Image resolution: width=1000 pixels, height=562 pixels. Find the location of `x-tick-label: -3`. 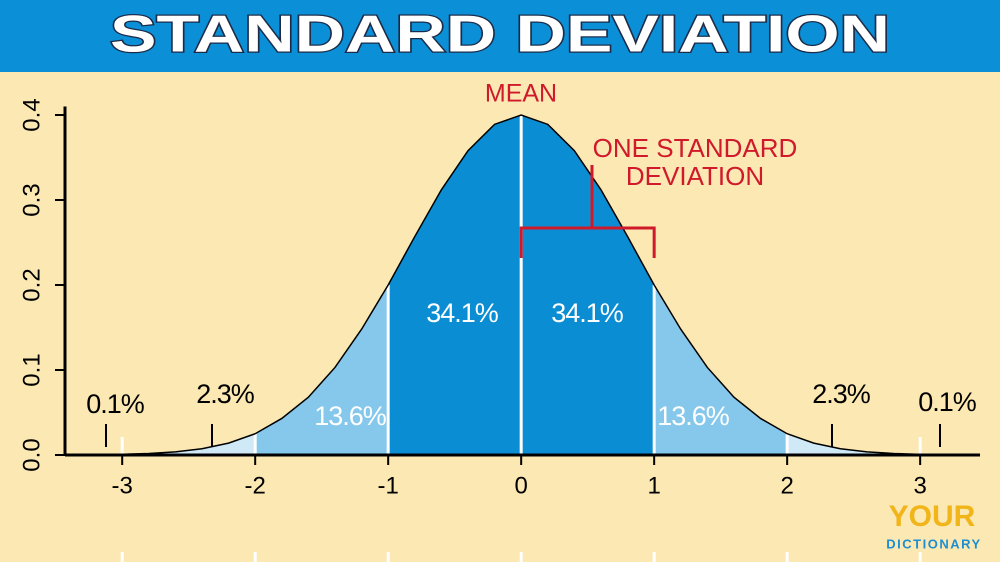

x-tick-label: -3 is located at coordinates (122, 485).